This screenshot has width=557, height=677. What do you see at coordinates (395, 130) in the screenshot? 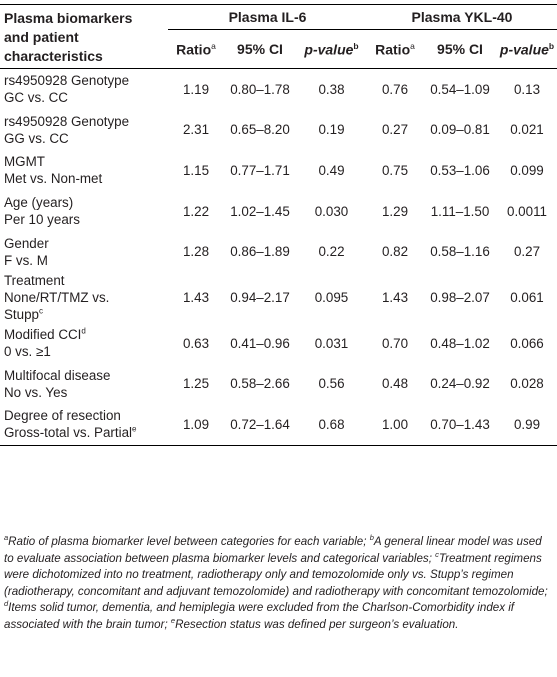
I see `cell-ykl-ratio: 0.27` at bounding box center [395, 130].